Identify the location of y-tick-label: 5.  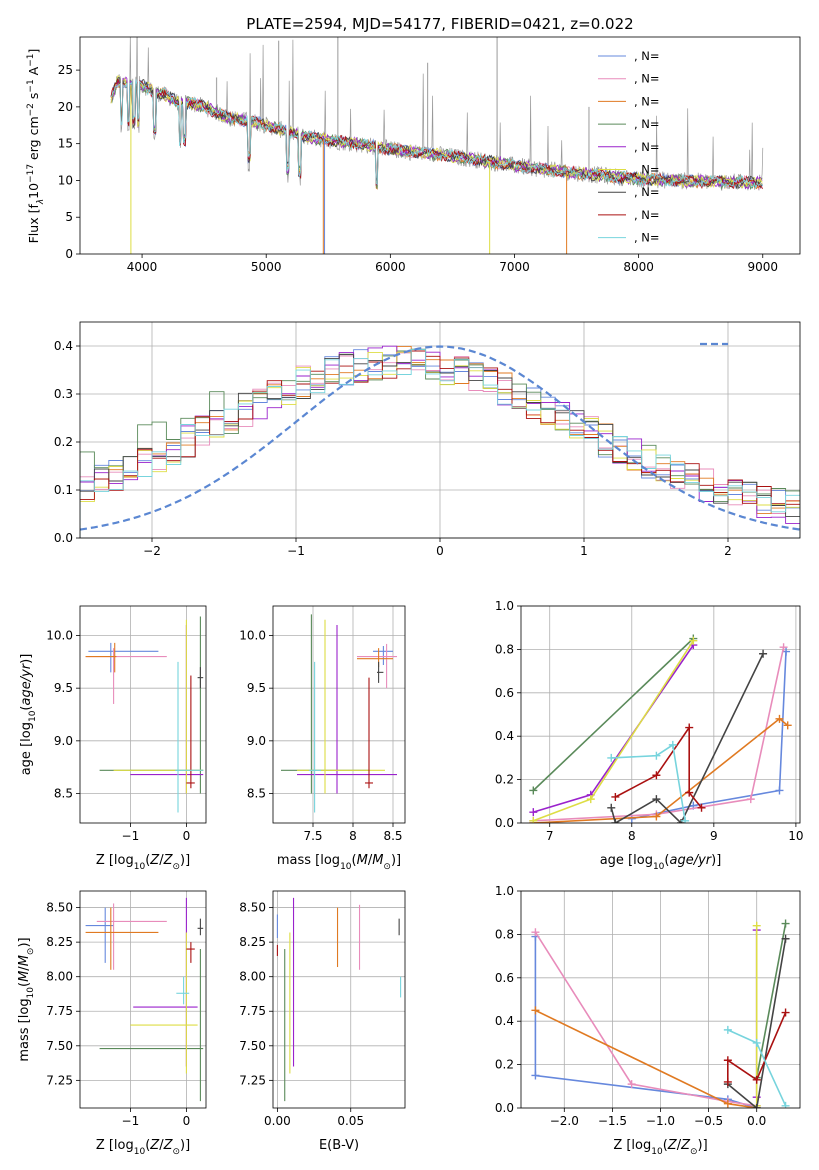
(69, 217).